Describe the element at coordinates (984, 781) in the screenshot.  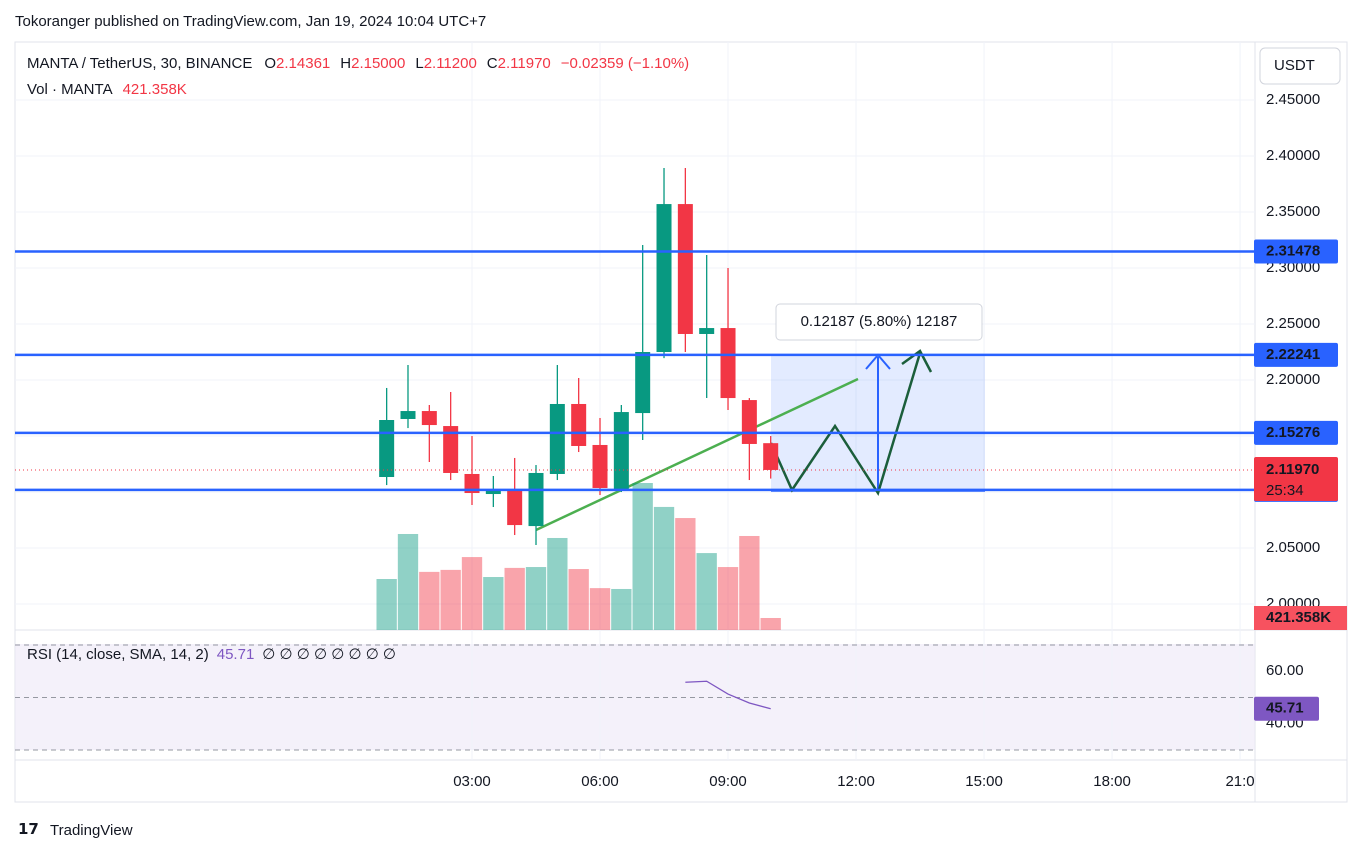
I see `x-tick-label: 15:00` at that location.